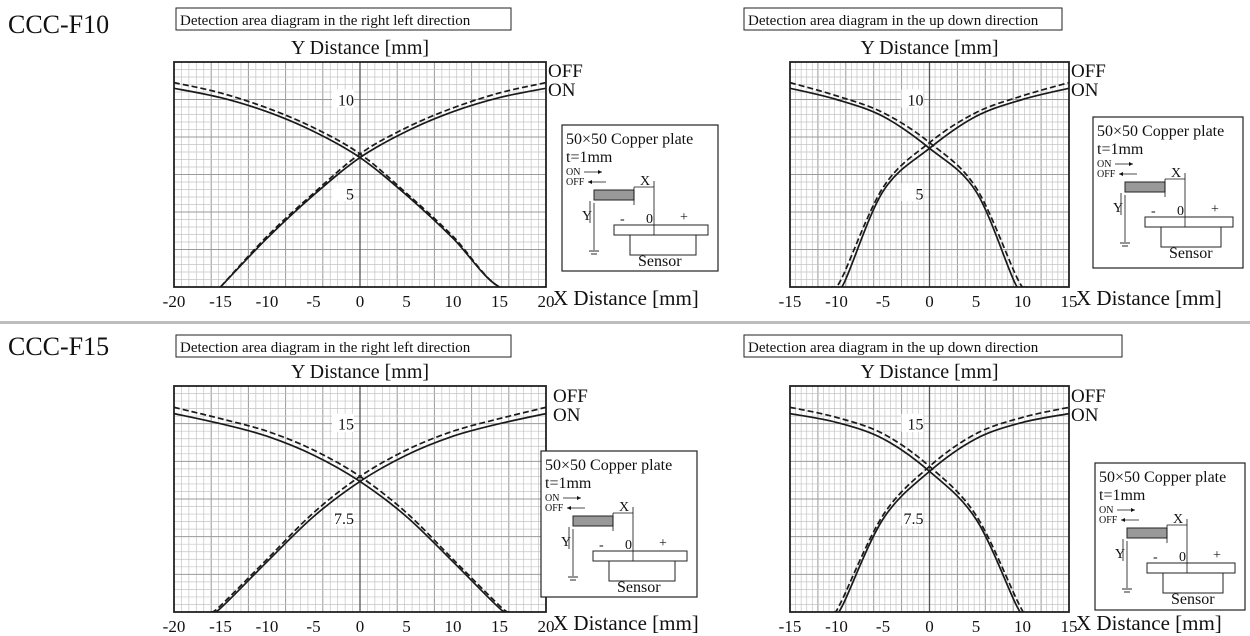  What do you see at coordinates (546, 626) in the screenshot?
I see `x-tick-label: 20` at bounding box center [546, 626].